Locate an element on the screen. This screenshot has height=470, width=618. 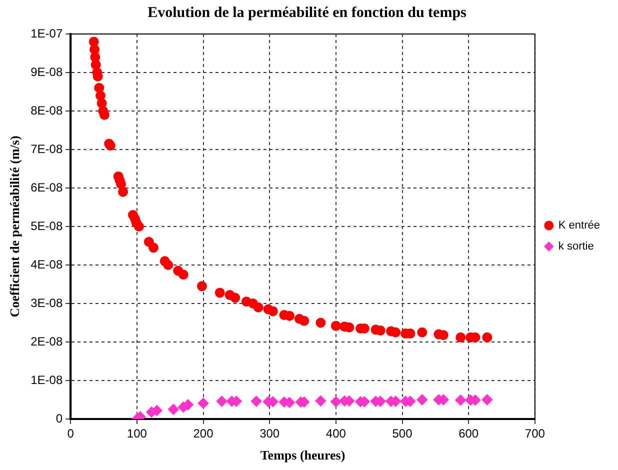
y-tick-label: 1E-07 is located at coordinates (46, 33).